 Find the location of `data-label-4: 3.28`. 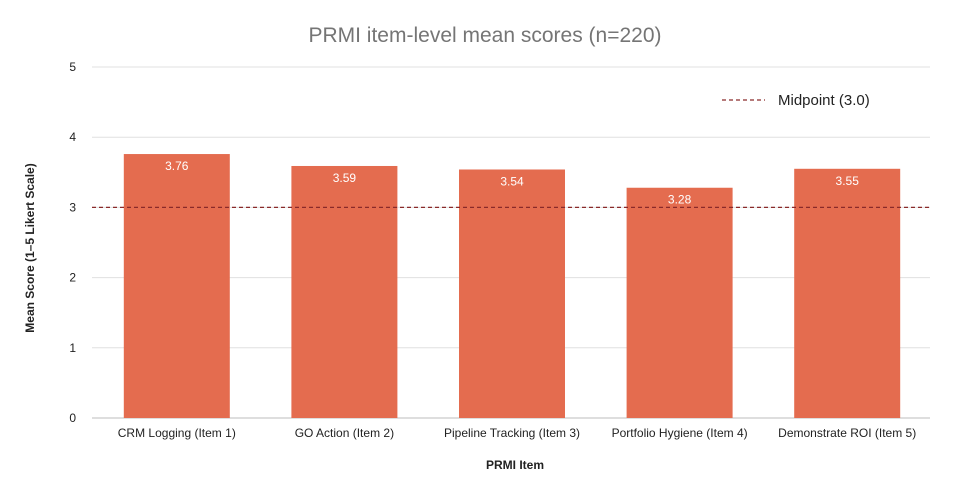

data-label-4: 3.28 is located at coordinates (680, 200).